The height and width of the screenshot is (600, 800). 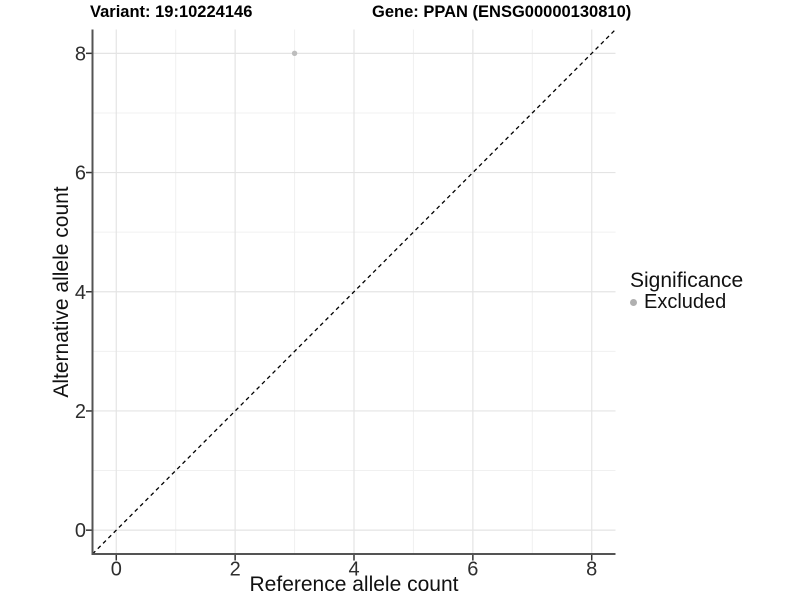 What do you see at coordinates (80, 531) in the screenshot?
I see `y-tick-label: 0` at bounding box center [80, 531].